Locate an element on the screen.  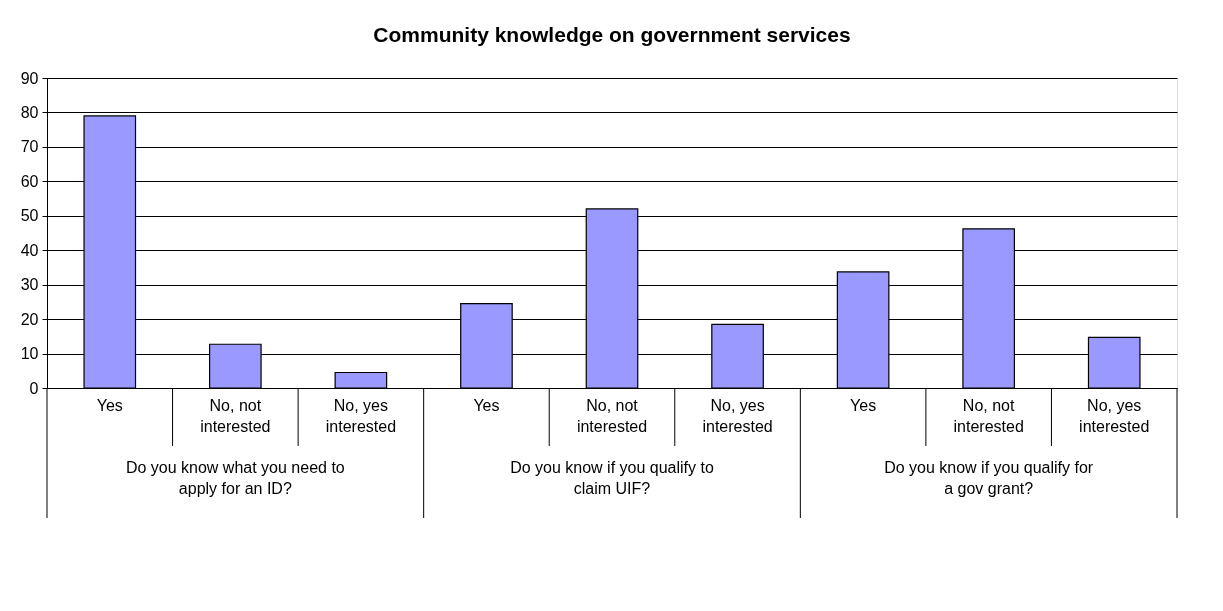
text: Do you know if you qualify for a gov grant? is located at coordinates (989, 478).